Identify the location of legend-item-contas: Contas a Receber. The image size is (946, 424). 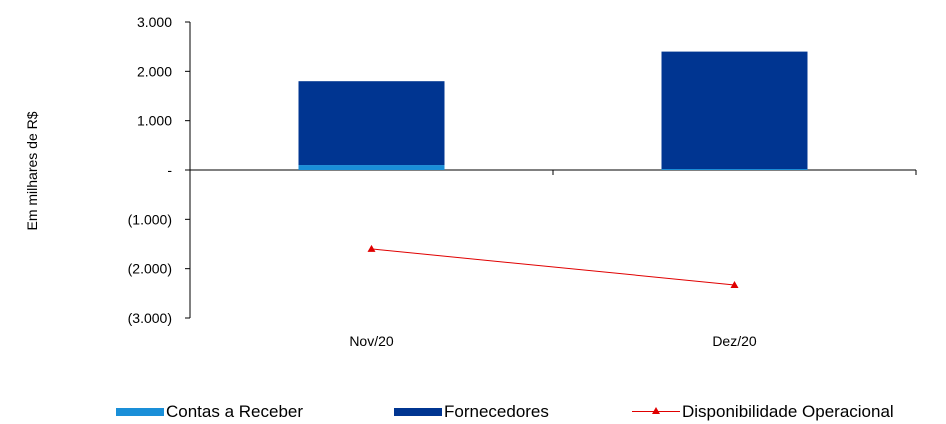
(209, 412).